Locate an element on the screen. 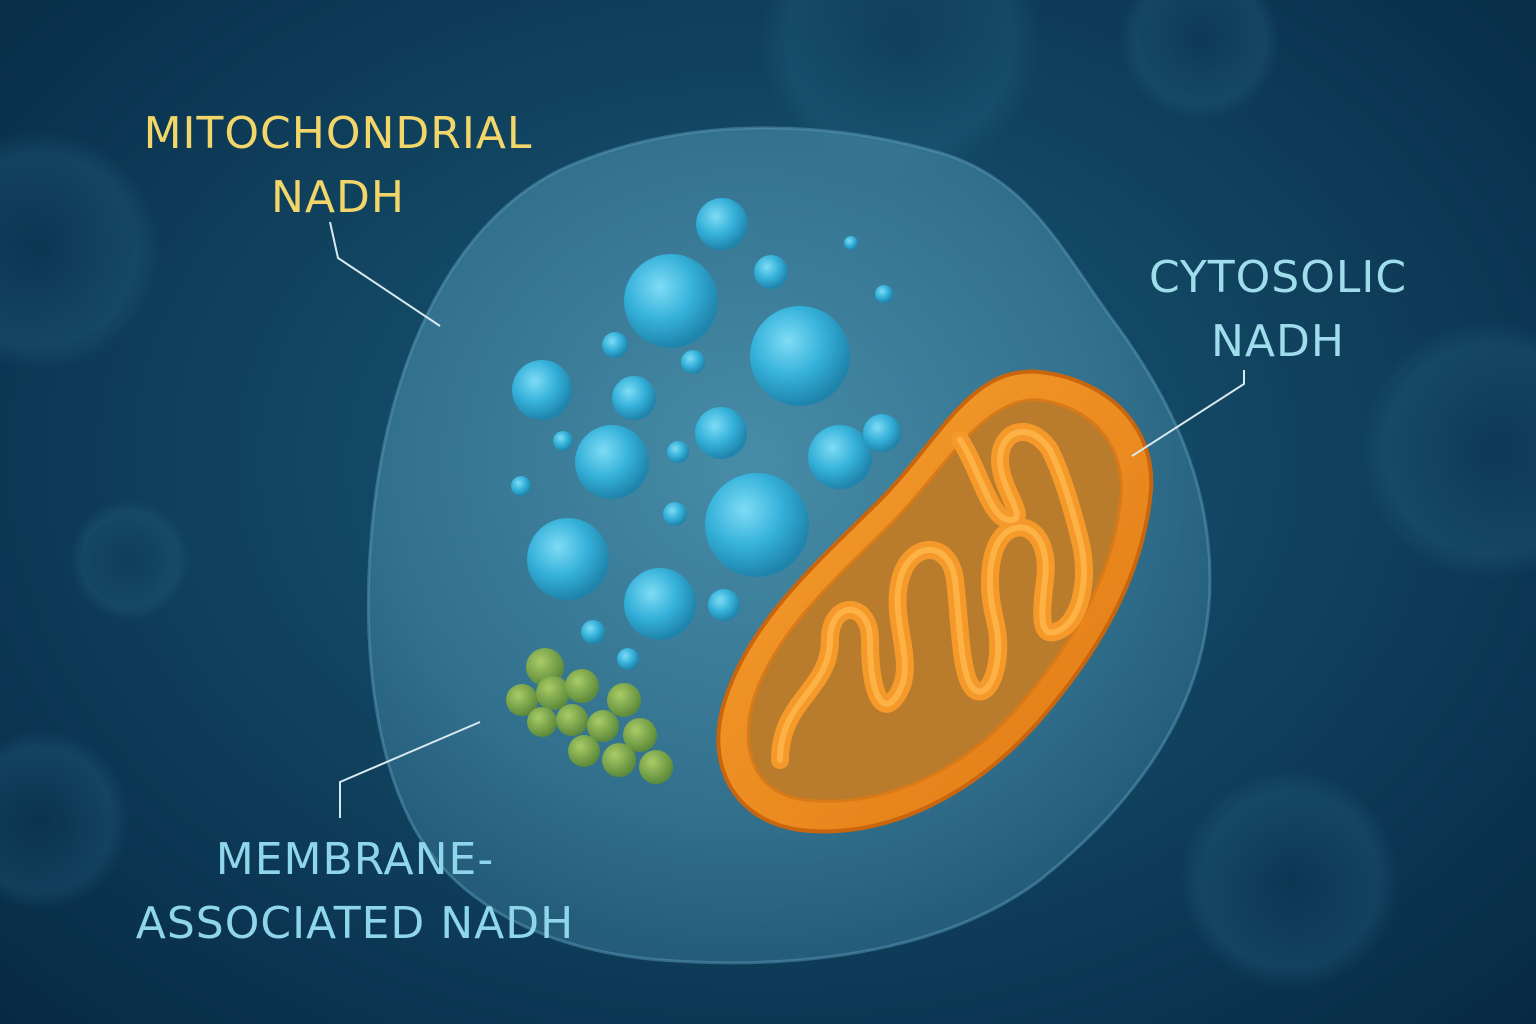 The height and width of the screenshot is (1024, 1536). label-mitochondrial-nadh: MITOCHONDRIAL NADH is located at coordinates (338, 166).